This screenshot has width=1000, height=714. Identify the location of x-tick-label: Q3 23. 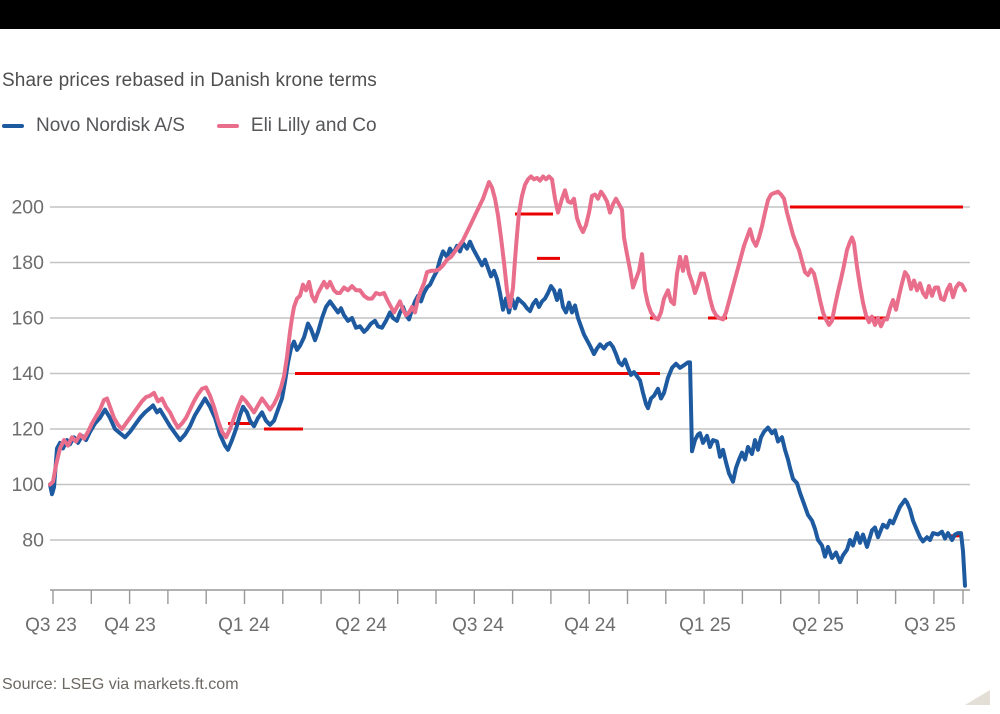
(51, 625).